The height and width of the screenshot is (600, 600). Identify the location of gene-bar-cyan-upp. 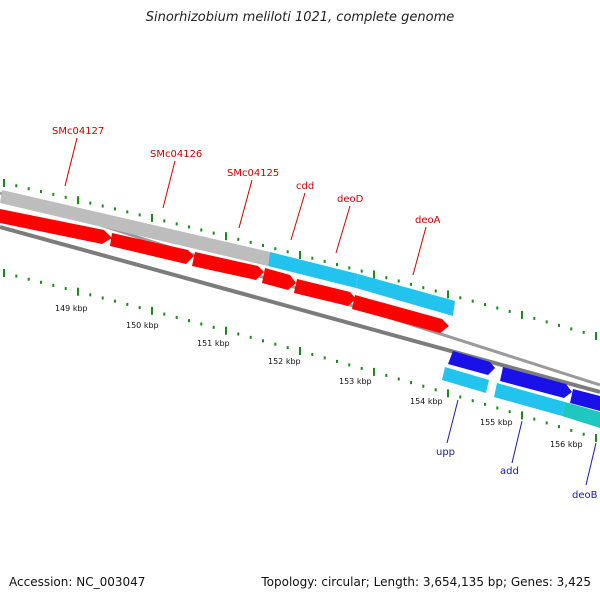
(465, 380).